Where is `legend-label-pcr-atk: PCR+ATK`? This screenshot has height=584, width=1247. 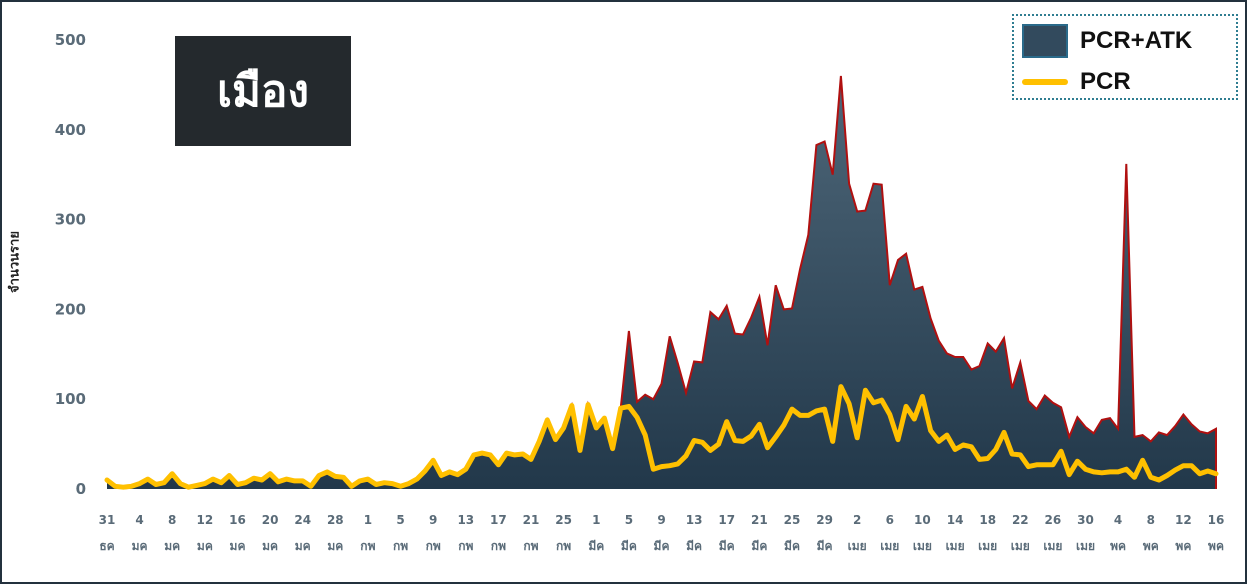
legend-label-pcr-atk: PCR+ATK is located at coordinates (1136, 40).